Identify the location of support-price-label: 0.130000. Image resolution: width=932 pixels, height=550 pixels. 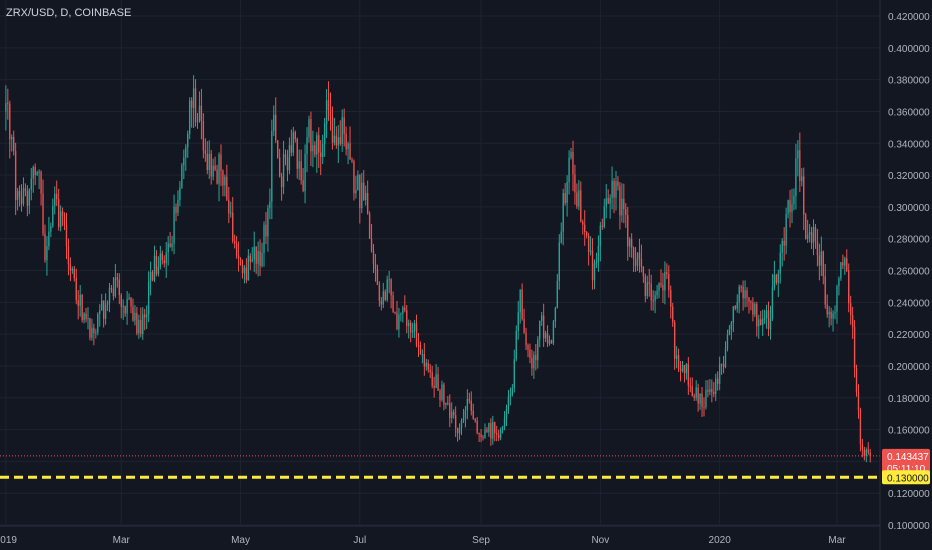
(908, 478).